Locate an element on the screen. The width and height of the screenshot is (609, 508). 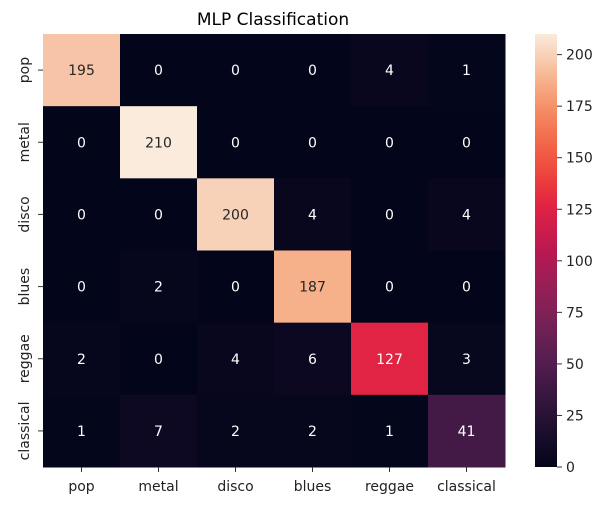
colorbar-gradient is located at coordinates (546, 250).